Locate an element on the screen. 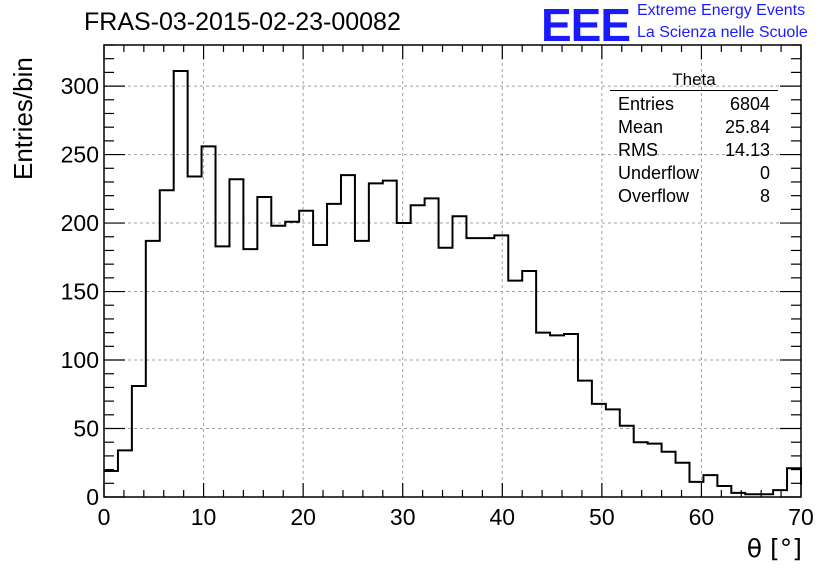  run-title: FRAS-03-2015-02-23-00082 is located at coordinates (242, 22).